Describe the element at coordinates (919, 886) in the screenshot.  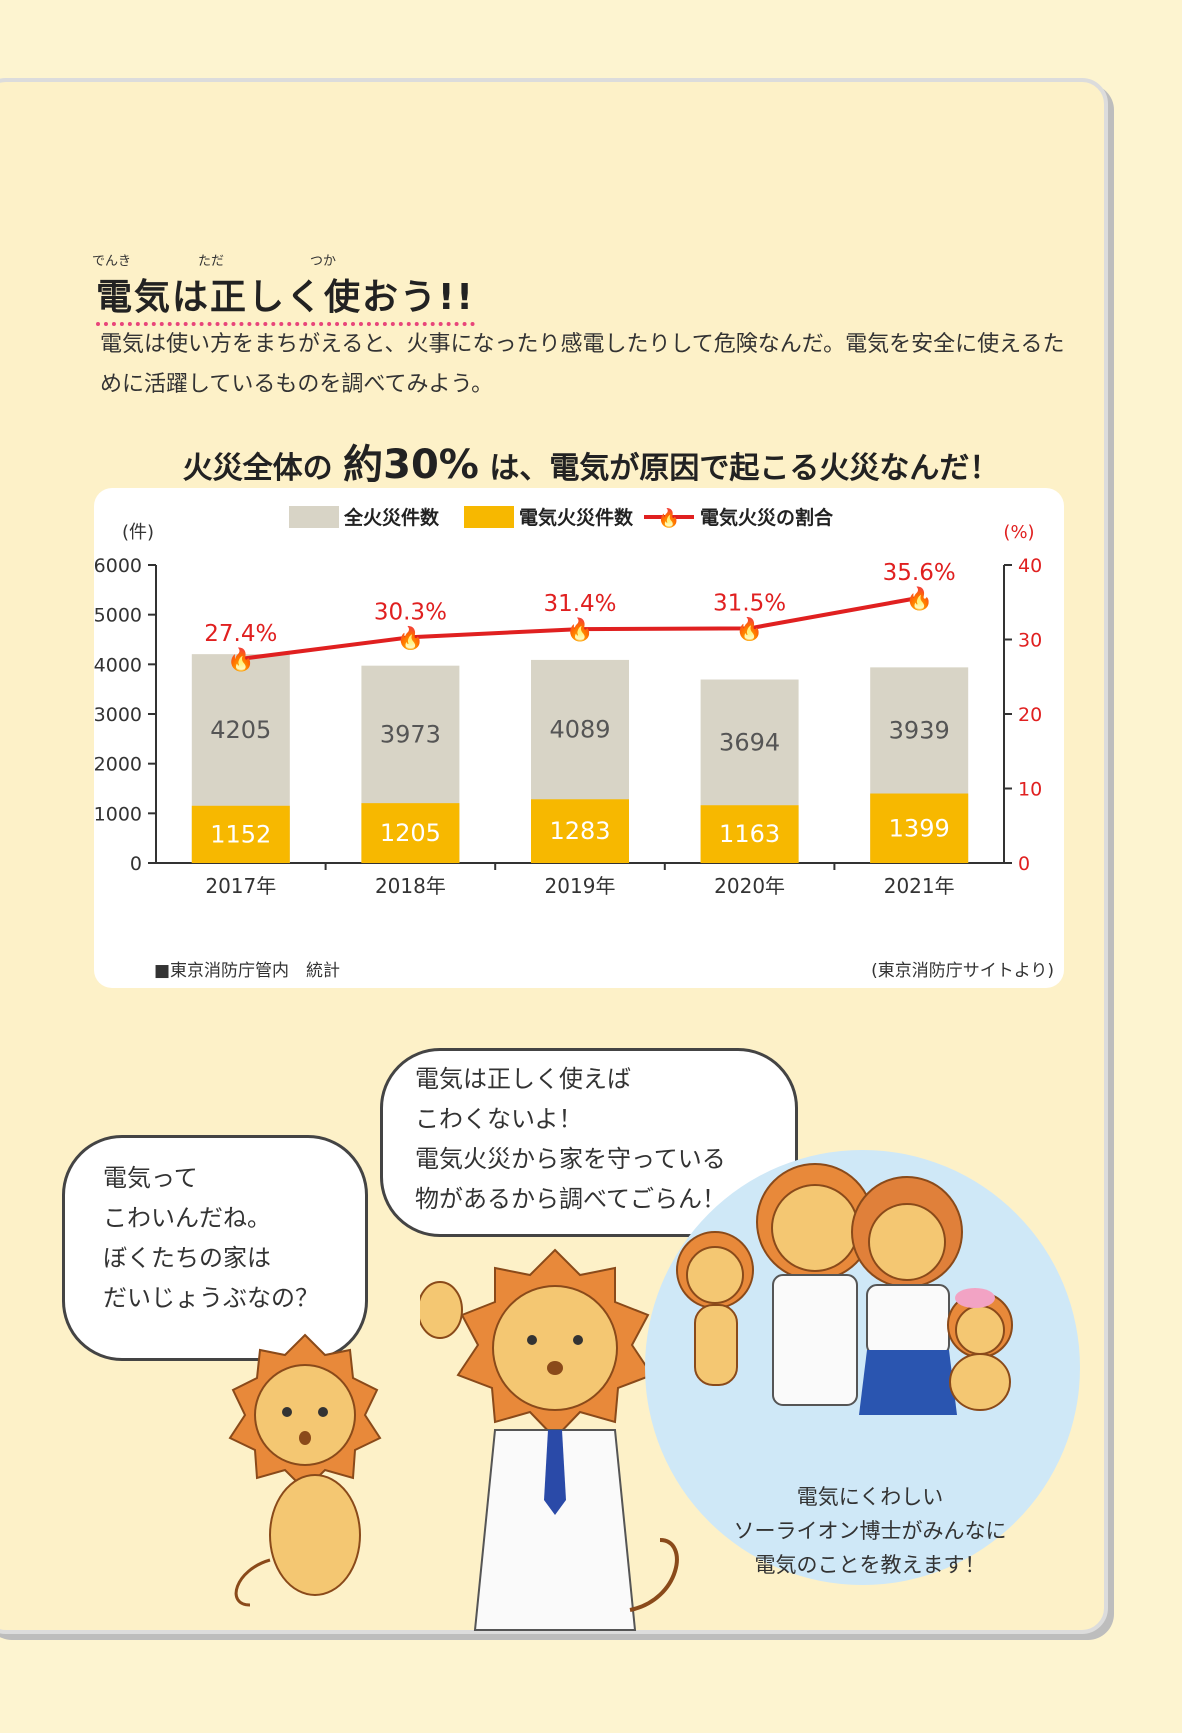
I see `x-tick-label: 2021年` at that location.